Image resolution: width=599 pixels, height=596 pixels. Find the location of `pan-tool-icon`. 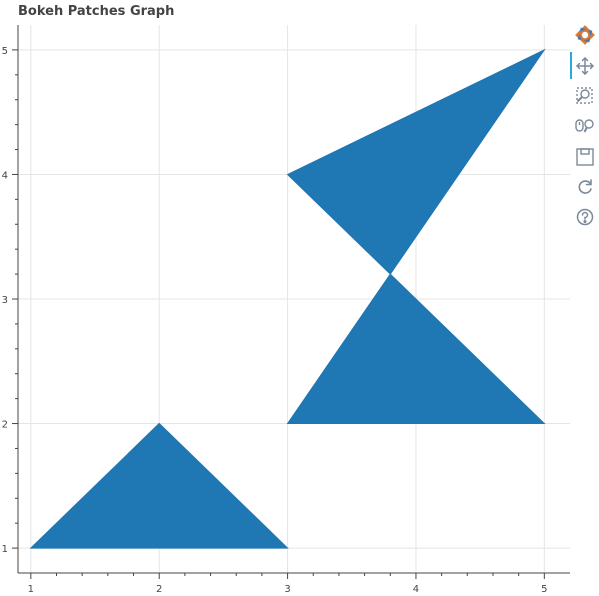

pan-tool-icon is located at coordinates (585, 66).